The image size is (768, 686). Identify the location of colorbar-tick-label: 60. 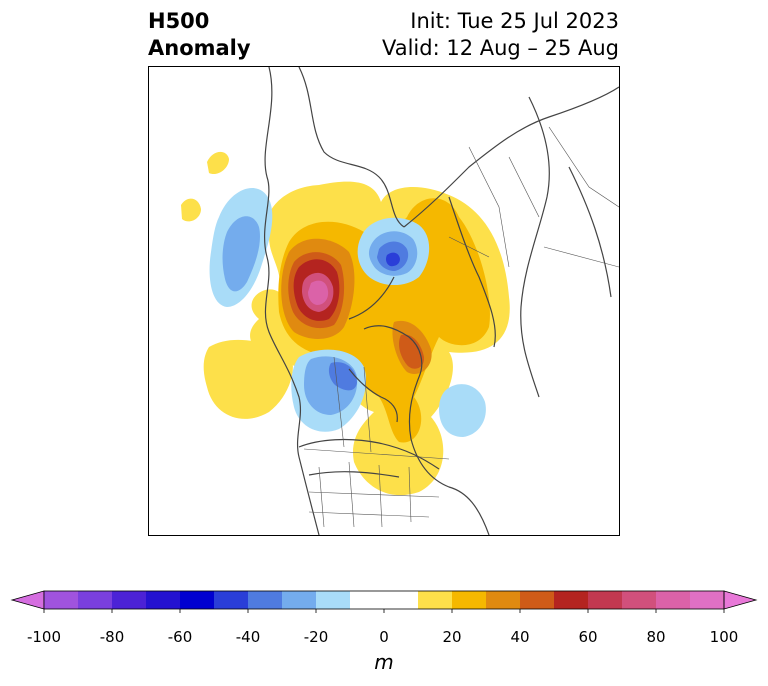
(588, 637).